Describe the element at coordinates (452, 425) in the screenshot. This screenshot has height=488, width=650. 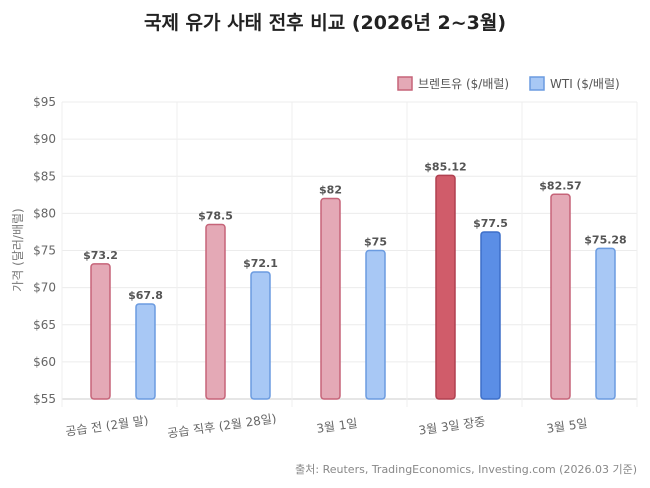
I see `x-tick-label: 3월 3일 장중` at that location.